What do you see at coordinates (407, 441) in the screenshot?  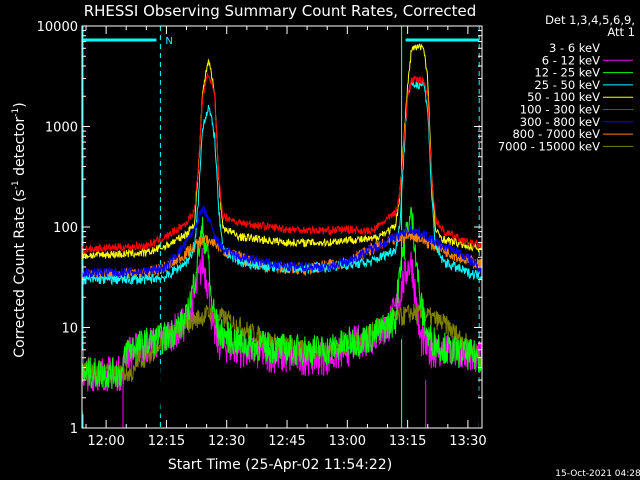 I see `x-tick-label: 13:15` at bounding box center [407, 441].